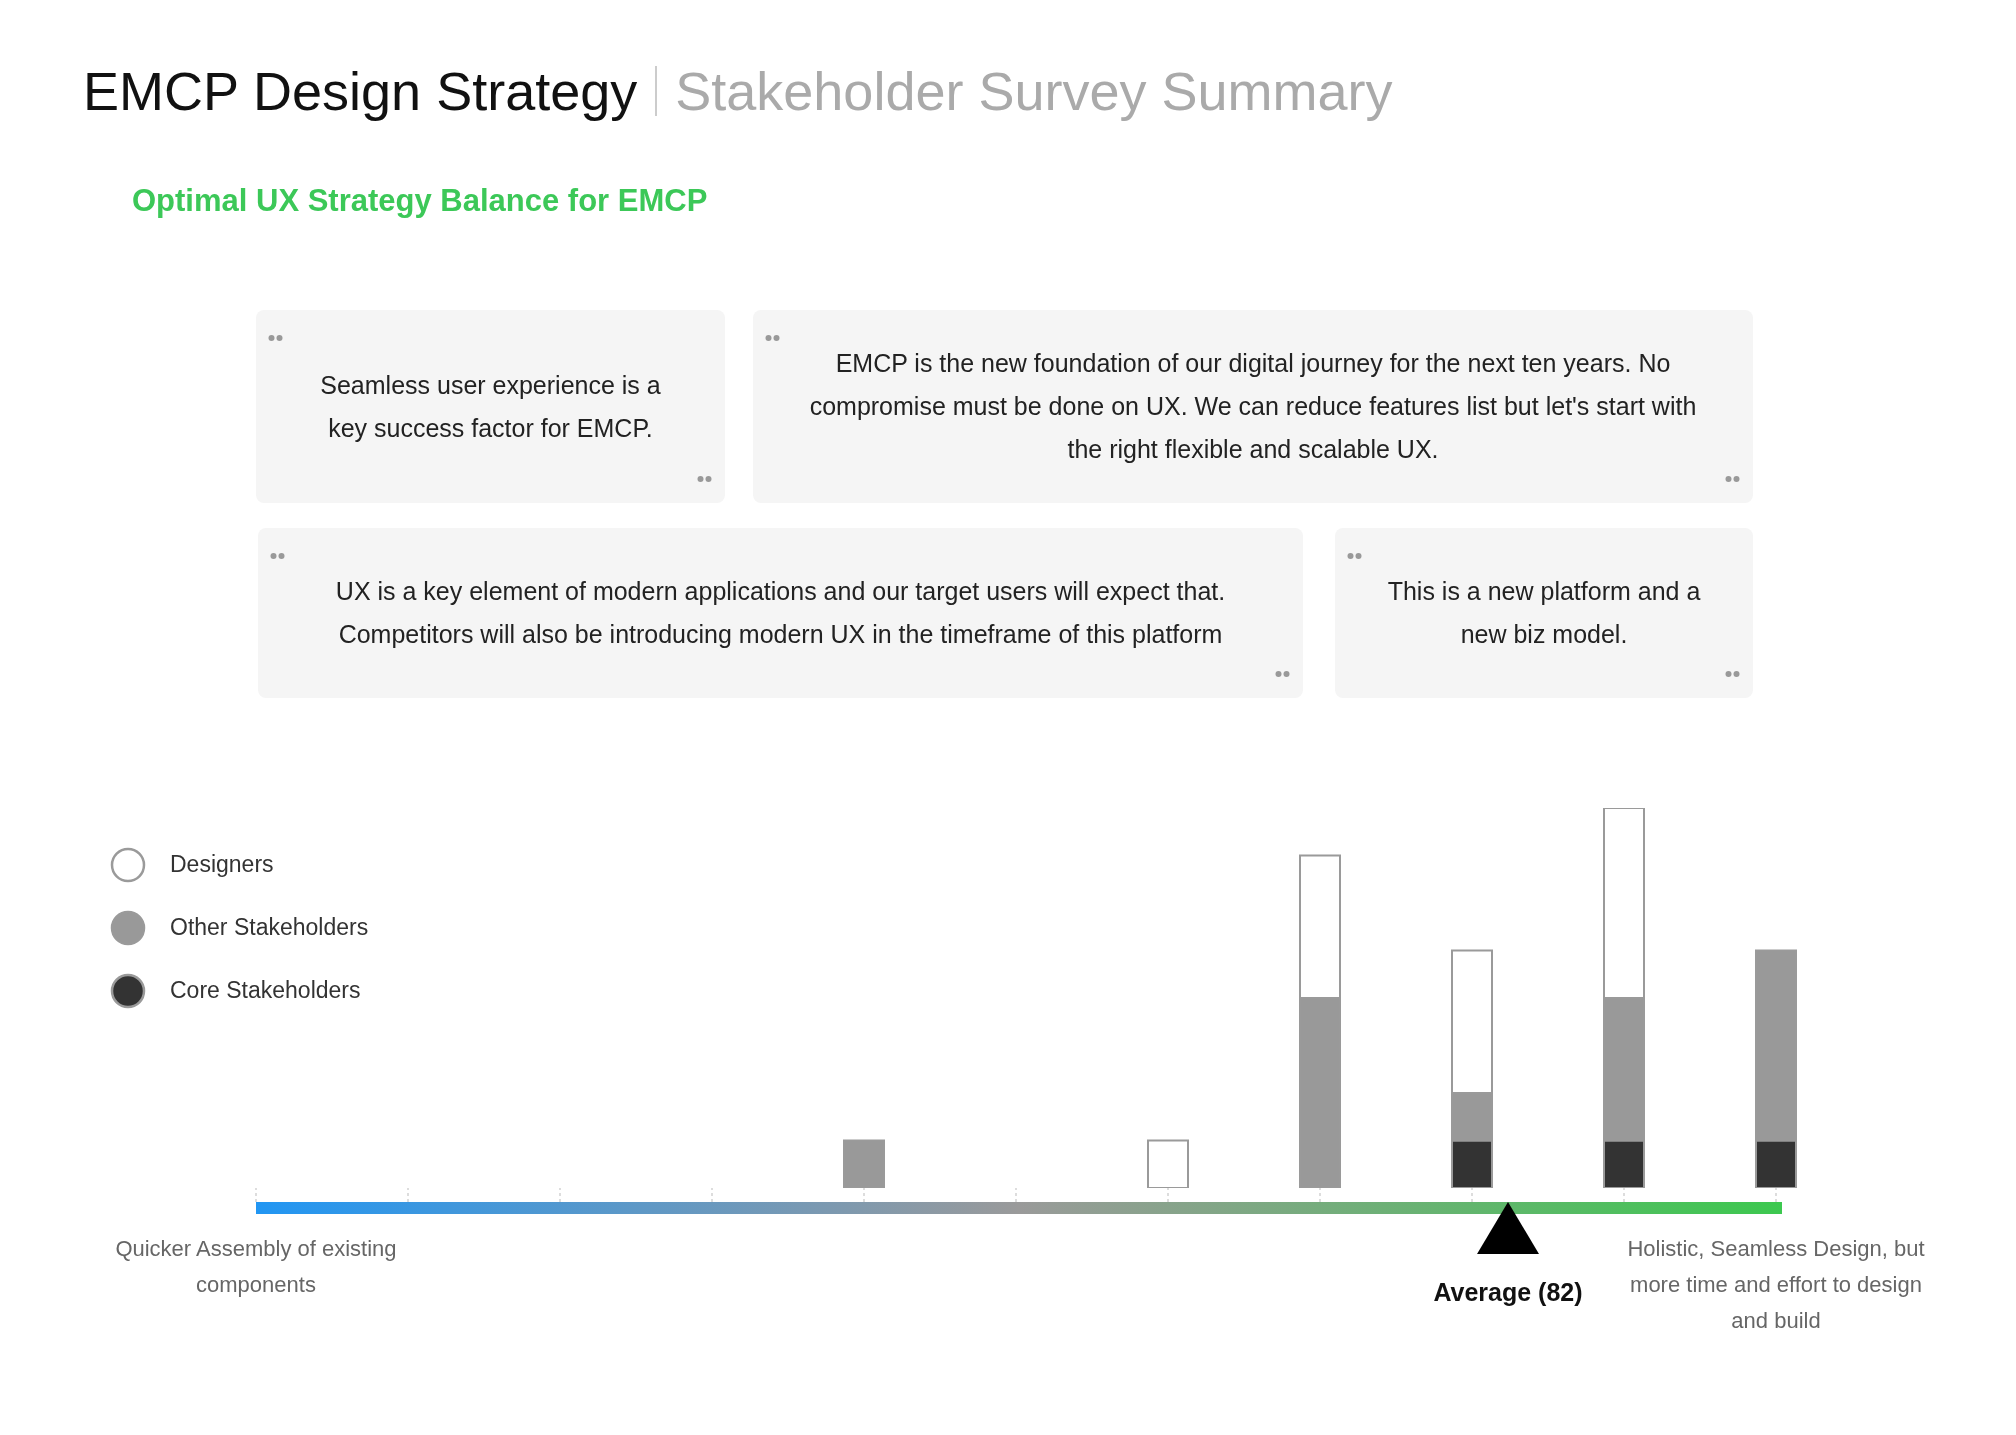 The width and height of the screenshot is (2016, 1435). I want to click on x-tick-label: Holistic, Seamless Design, but more time and effort to design and build, so click(1776, 1284).